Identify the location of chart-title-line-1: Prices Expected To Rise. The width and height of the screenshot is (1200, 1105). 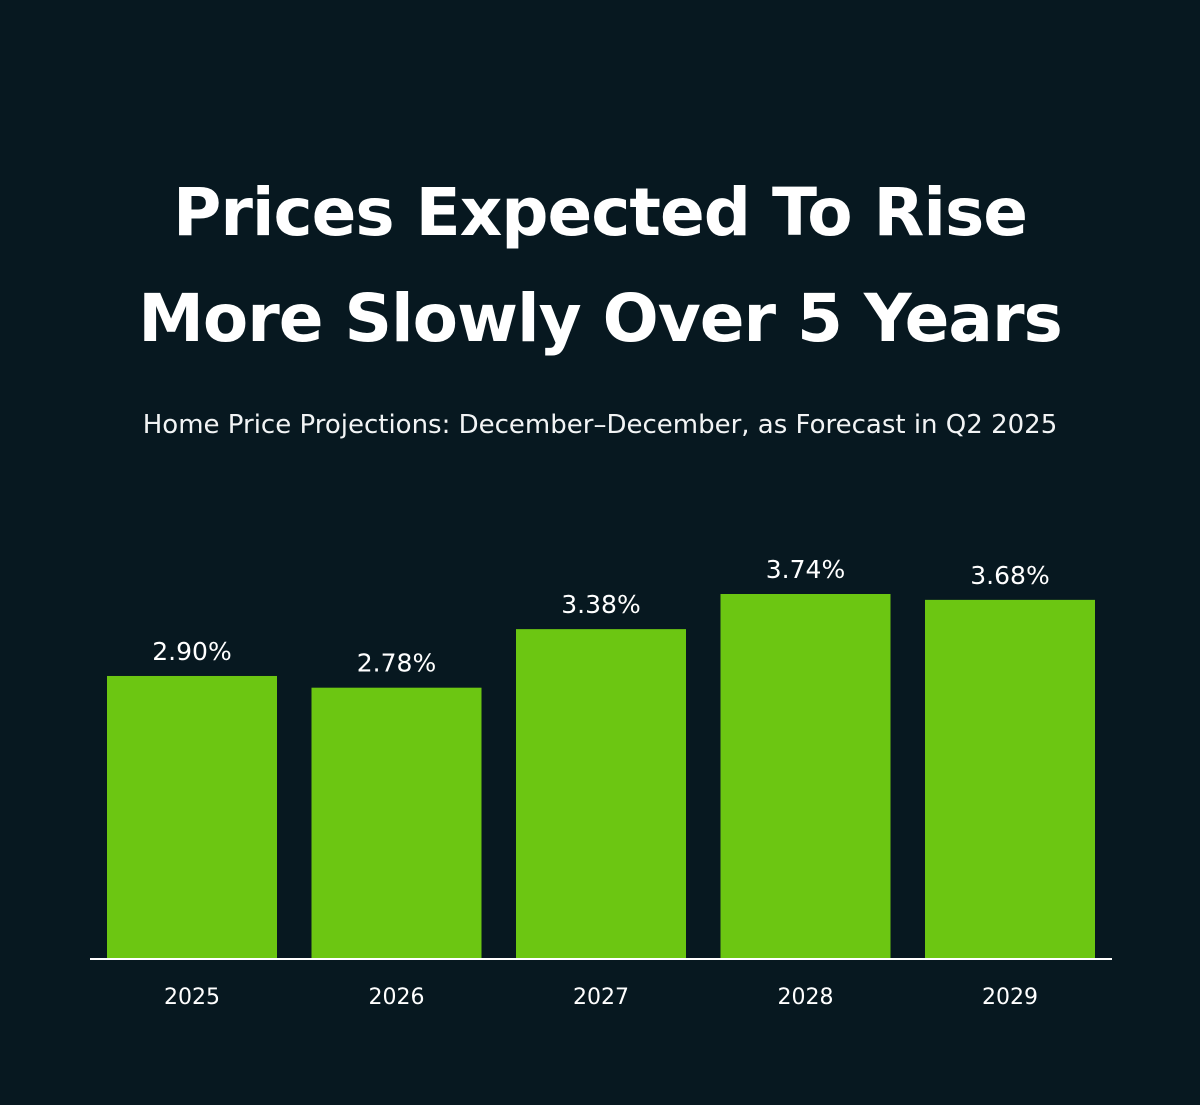
(600, 212).